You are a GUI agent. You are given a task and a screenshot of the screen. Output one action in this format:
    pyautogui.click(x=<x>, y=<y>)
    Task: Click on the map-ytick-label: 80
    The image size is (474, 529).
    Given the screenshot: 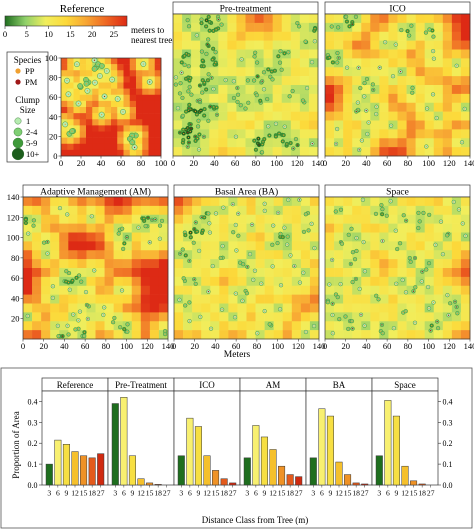 What is the action you would take?
    pyautogui.click(x=15, y=258)
    